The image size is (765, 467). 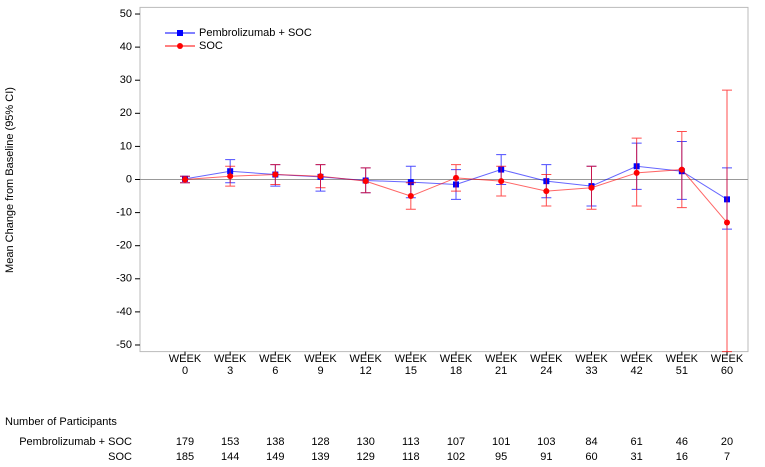 What do you see at coordinates (365, 442) in the screenshot?
I see `count: 130` at bounding box center [365, 442].